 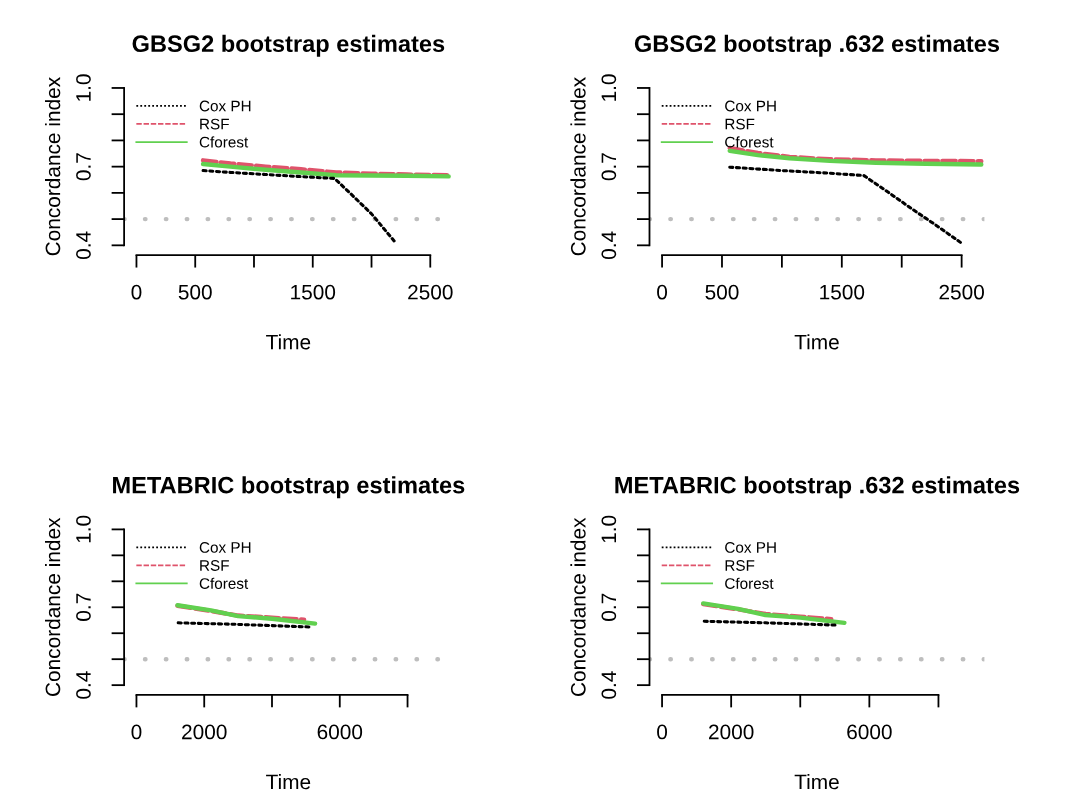 What do you see at coordinates (817, 45) in the screenshot?
I see `chart-title: GBSG2 bootstrap .632 estimates` at bounding box center [817, 45].